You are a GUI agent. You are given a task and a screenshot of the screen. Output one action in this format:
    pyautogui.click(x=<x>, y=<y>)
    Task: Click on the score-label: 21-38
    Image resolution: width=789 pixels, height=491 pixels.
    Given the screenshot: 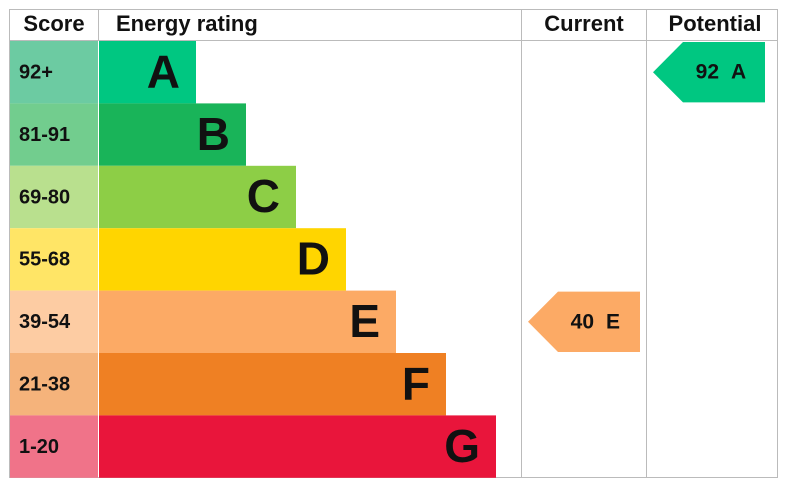 What is the action you would take?
    pyautogui.click(x=44, y=384)
    